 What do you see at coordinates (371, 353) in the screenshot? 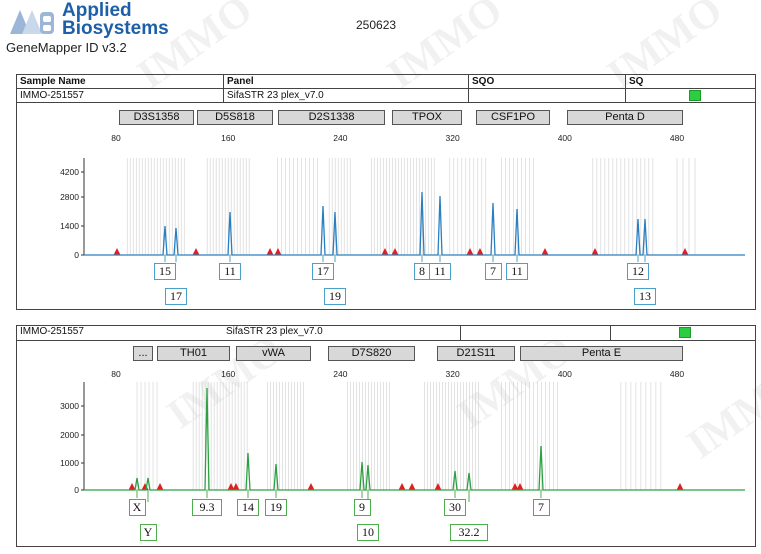
I see `panel-2-locus-d7s820: D7S820` at bounding box center [371, 353].